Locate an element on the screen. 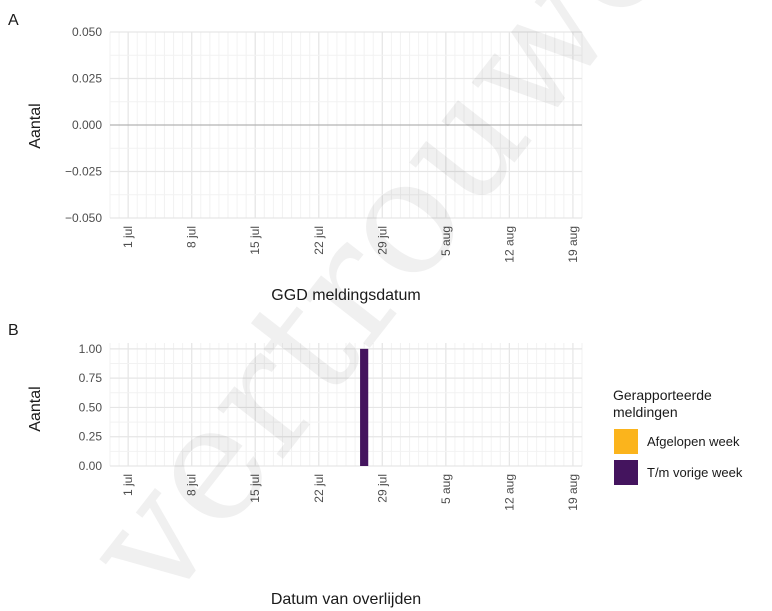 The height and width of the screenshot is (611, 772). legend-label: T/m vorige week is located at coordinates (695, 472).